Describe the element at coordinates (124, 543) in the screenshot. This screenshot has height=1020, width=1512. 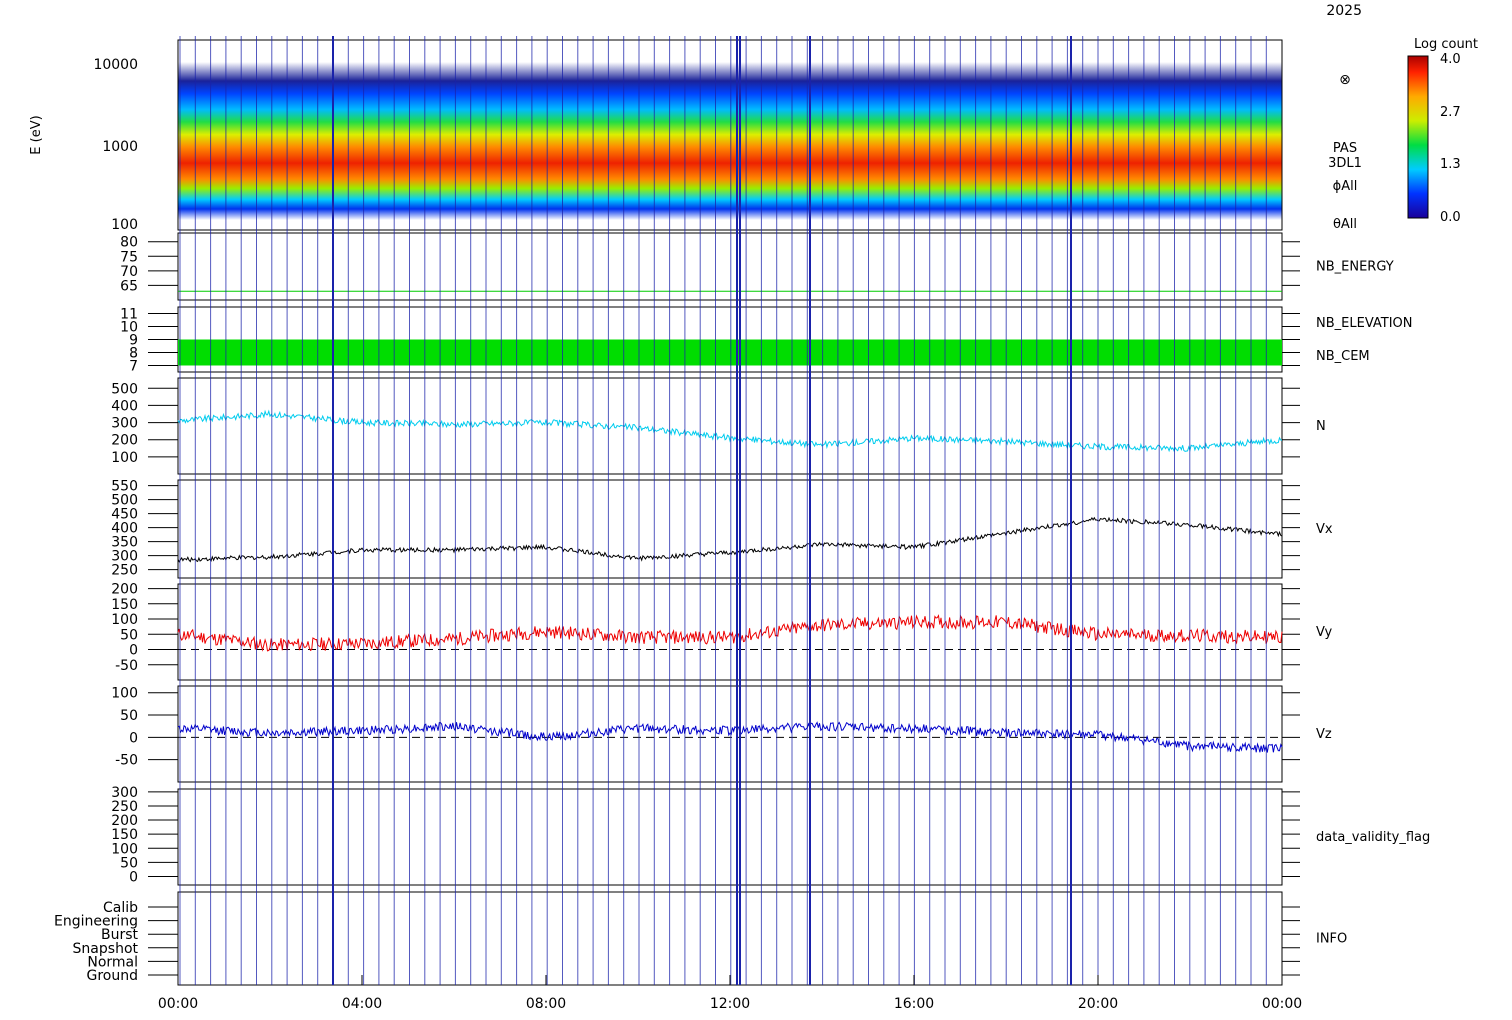
I see `ytick-label: 350` at that location.